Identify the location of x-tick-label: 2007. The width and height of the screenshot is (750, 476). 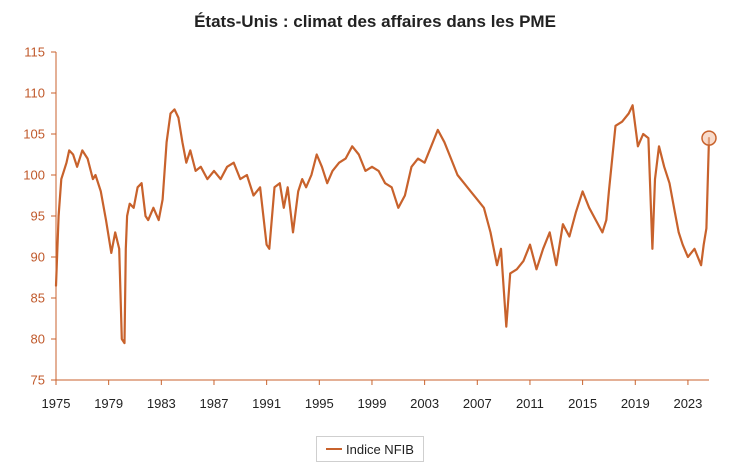
(477, 403).